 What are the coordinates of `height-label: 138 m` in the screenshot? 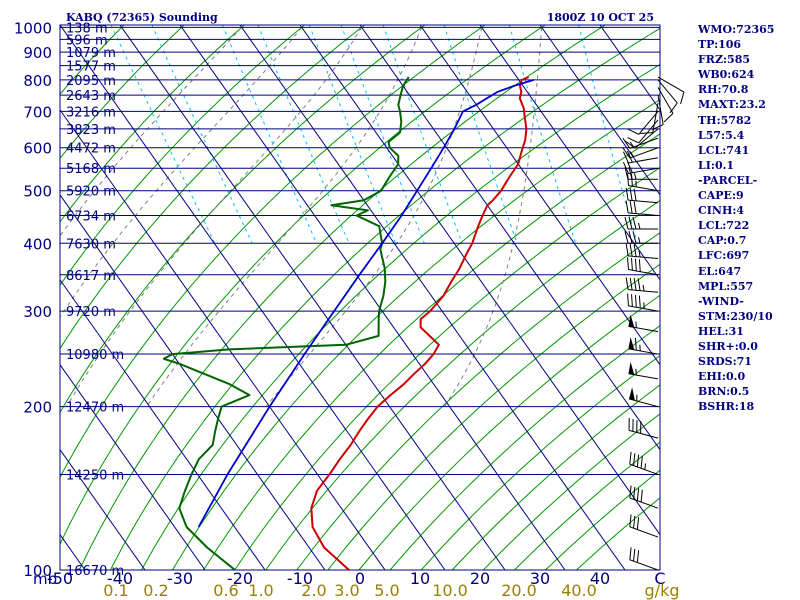 It's located at (87, 28).